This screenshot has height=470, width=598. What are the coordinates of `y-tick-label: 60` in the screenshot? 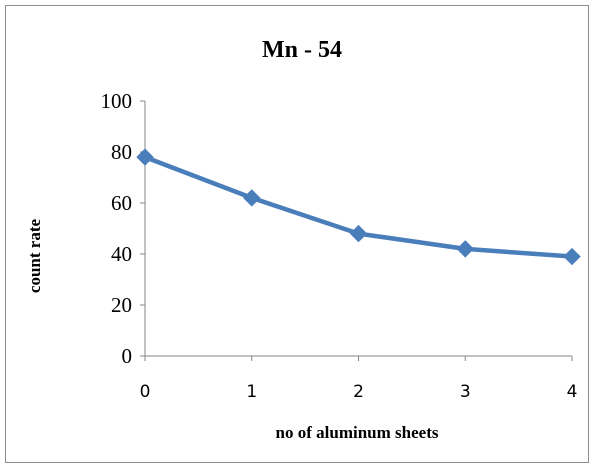 It's located at (121, 203).